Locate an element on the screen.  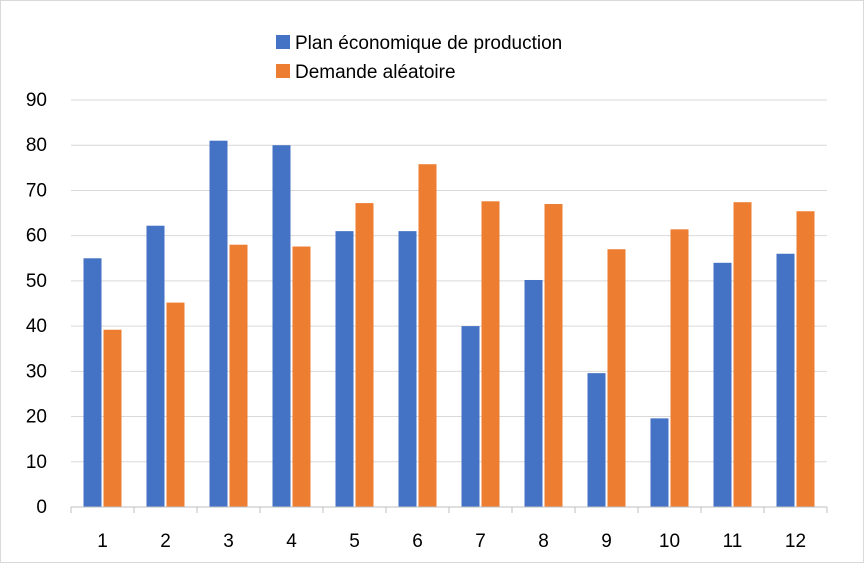
y-tick-label: 10 is located at coordinates (36, 462).